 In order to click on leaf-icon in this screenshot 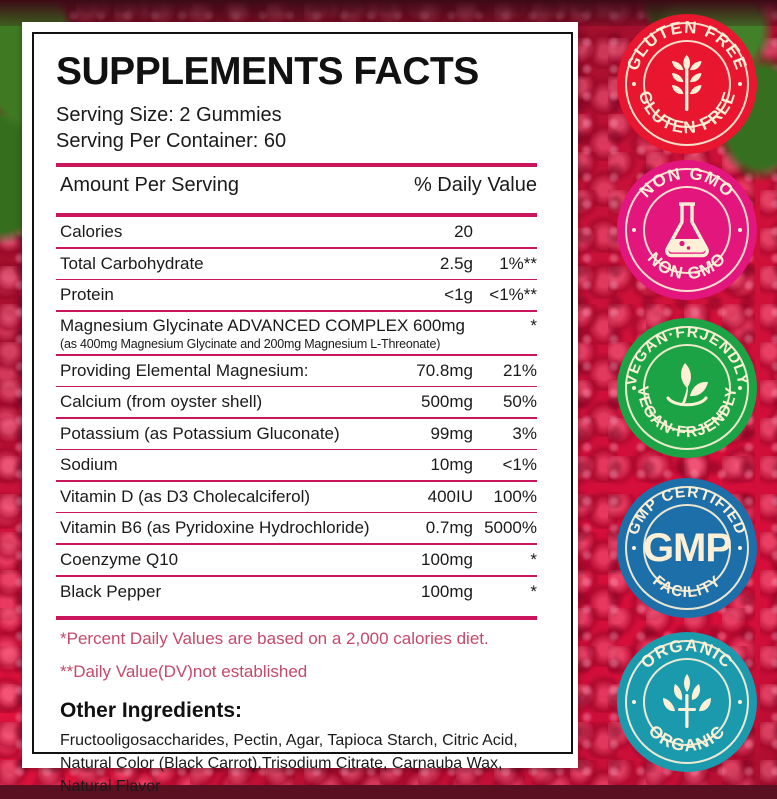, I will do `click(687, 388)`.